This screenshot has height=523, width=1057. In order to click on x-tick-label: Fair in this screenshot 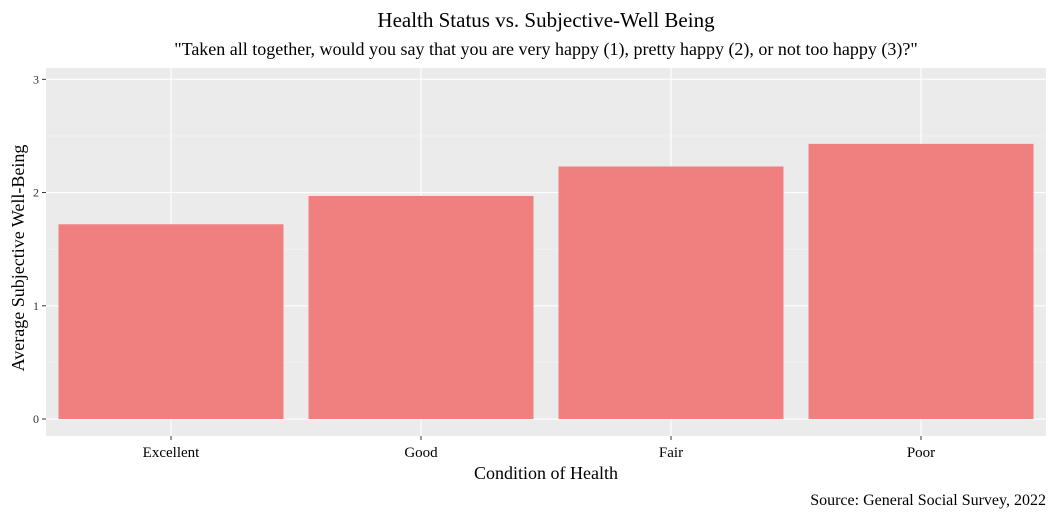, I will do `click(671, 453)`.